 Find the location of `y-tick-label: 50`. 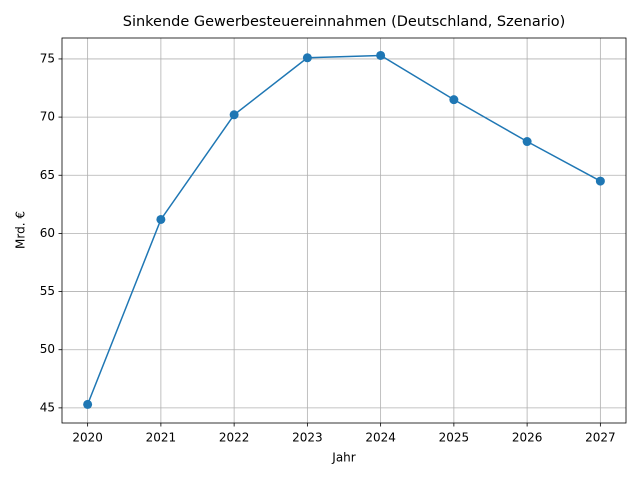

y-tick-label: 50 is located at coordinates (47, 349).